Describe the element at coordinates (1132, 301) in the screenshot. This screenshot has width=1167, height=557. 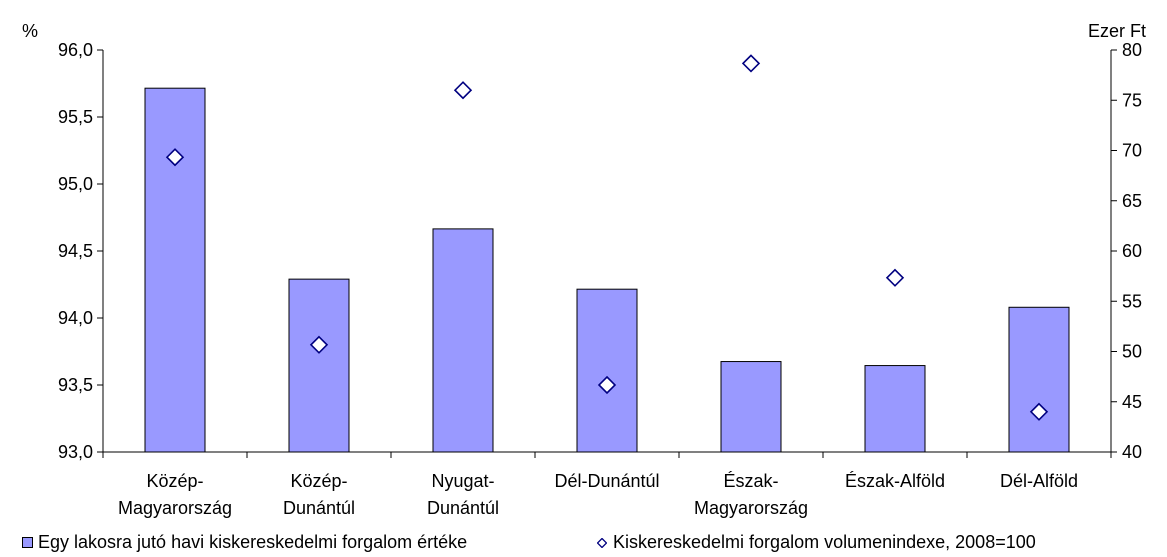
I see `right-tick-label: 55` at that location.